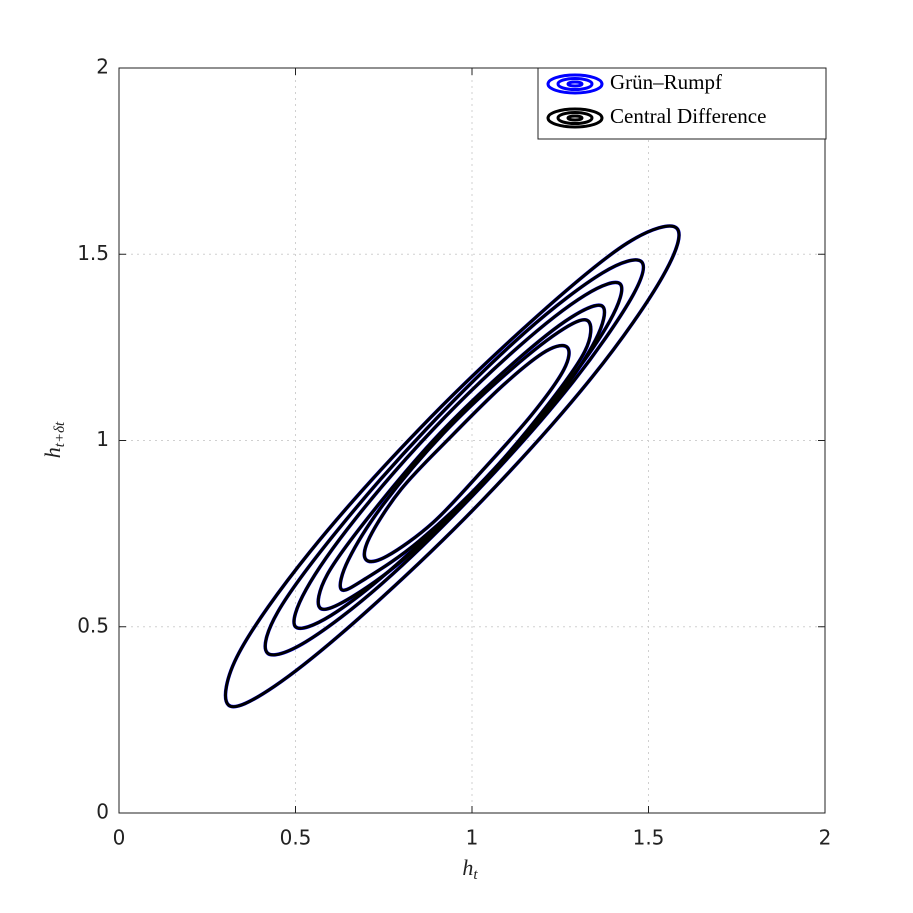 The height and width of the screenshot is (913, 913). I want to click on x-label-base: h, so click(467, 867).